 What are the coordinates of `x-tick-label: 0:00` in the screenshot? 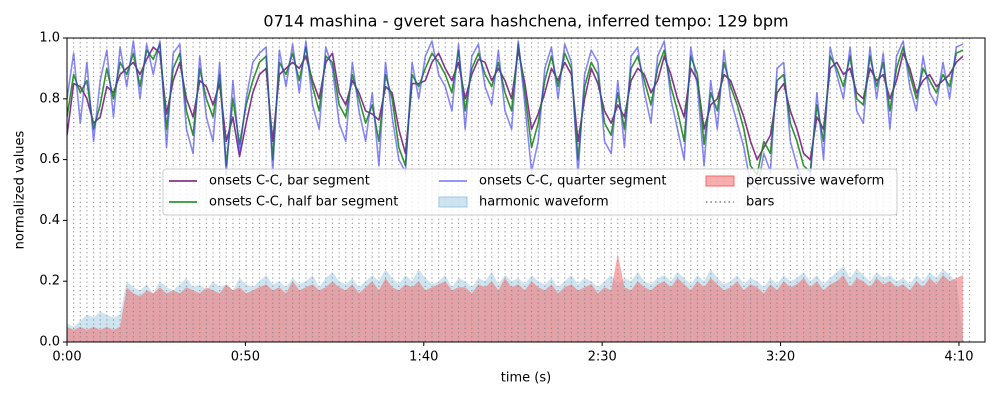 It's located at (66, 357).